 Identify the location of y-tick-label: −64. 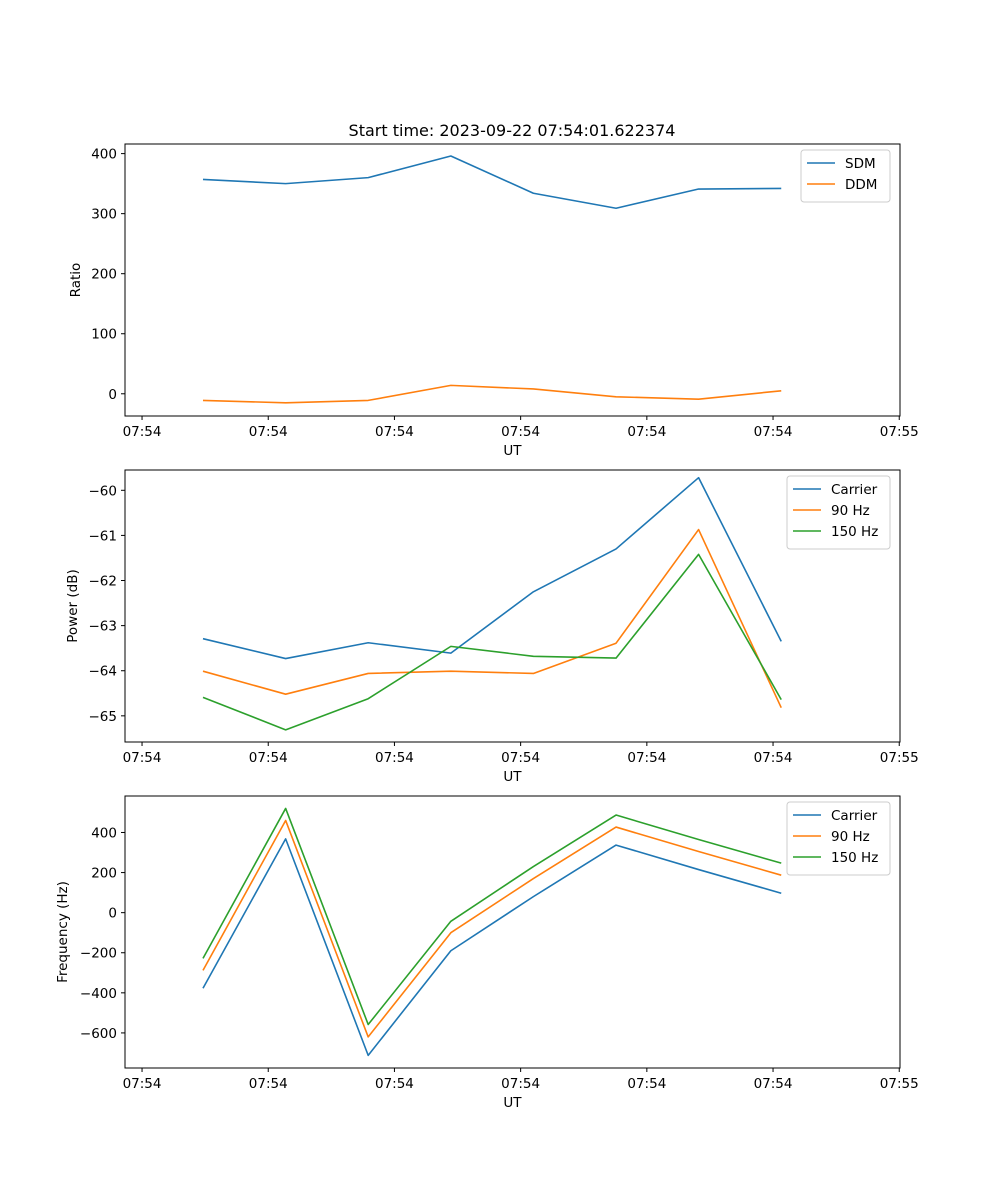
(103, 672).